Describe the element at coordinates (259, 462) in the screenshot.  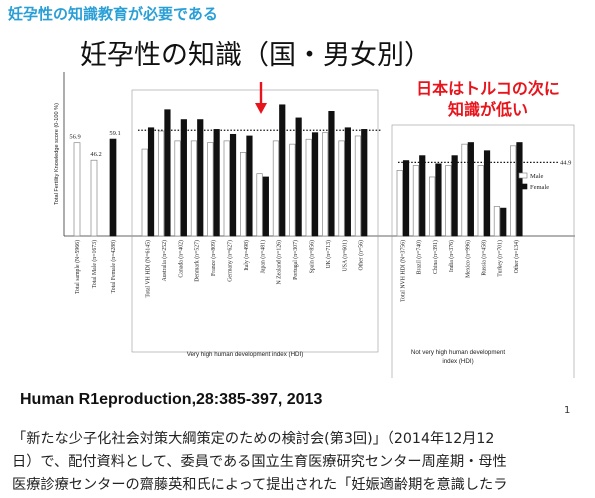
I see `caption-line-2: 日）で、配付資料として、委員である国立生育医療研究センター周産期・母性` at that location.